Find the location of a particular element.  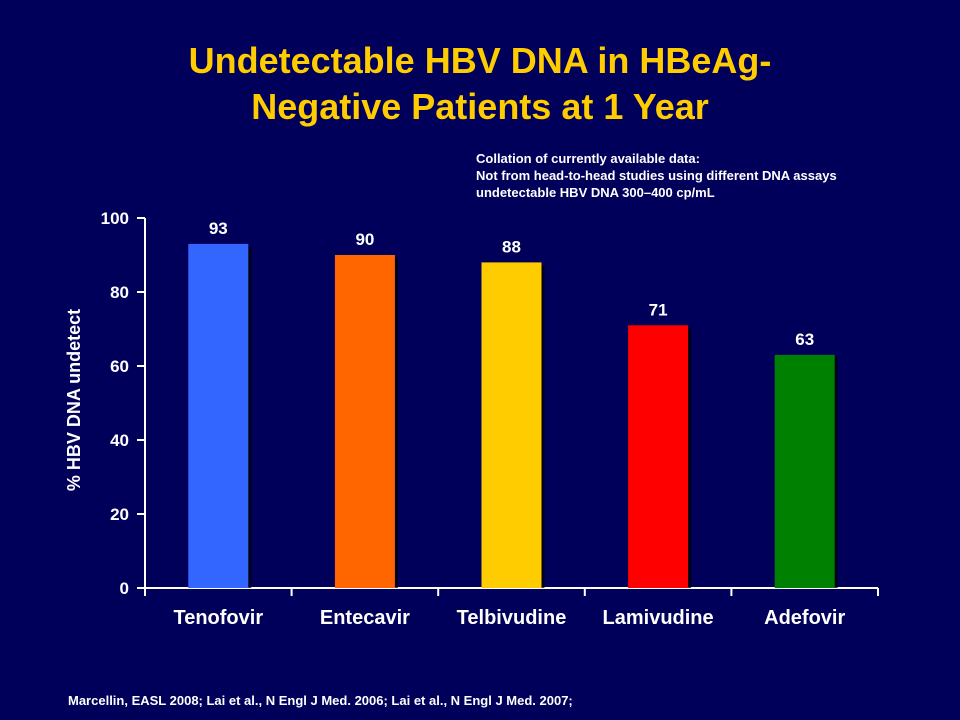

data-note-line-1: Collation of currently available data: is located at coordinates (588, 158).